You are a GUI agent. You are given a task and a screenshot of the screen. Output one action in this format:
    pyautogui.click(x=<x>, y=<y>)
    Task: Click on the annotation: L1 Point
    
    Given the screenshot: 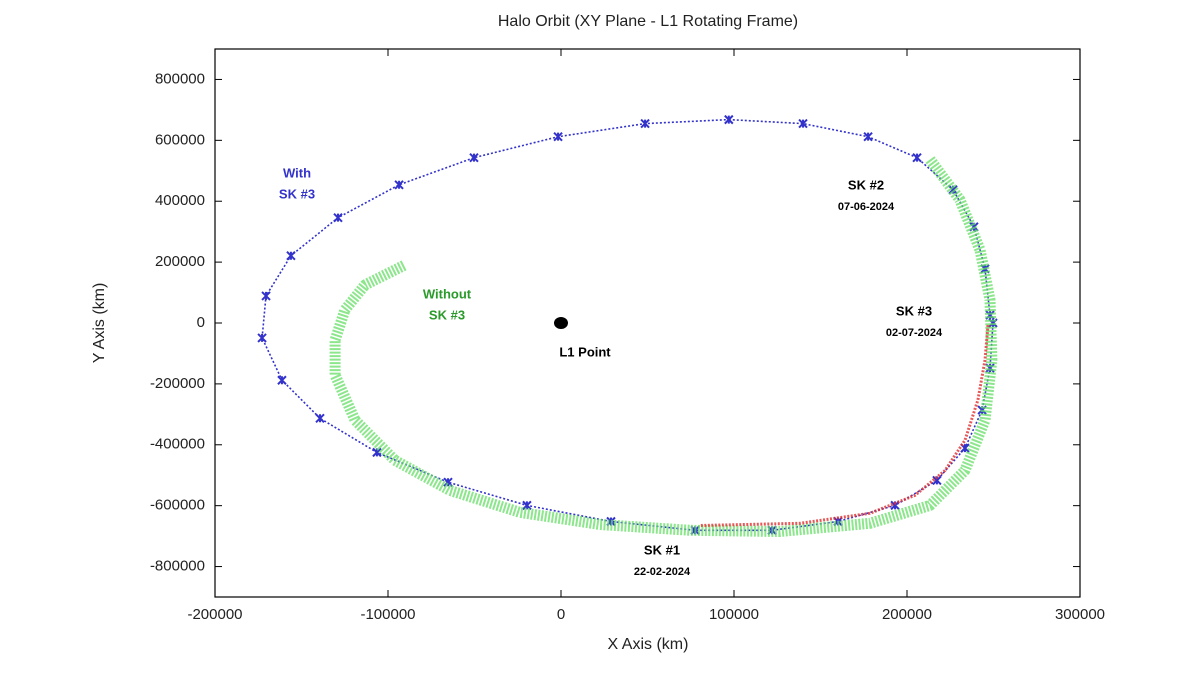 What is the action you would take?
    pyautogui.click(x=585, y=351)
    